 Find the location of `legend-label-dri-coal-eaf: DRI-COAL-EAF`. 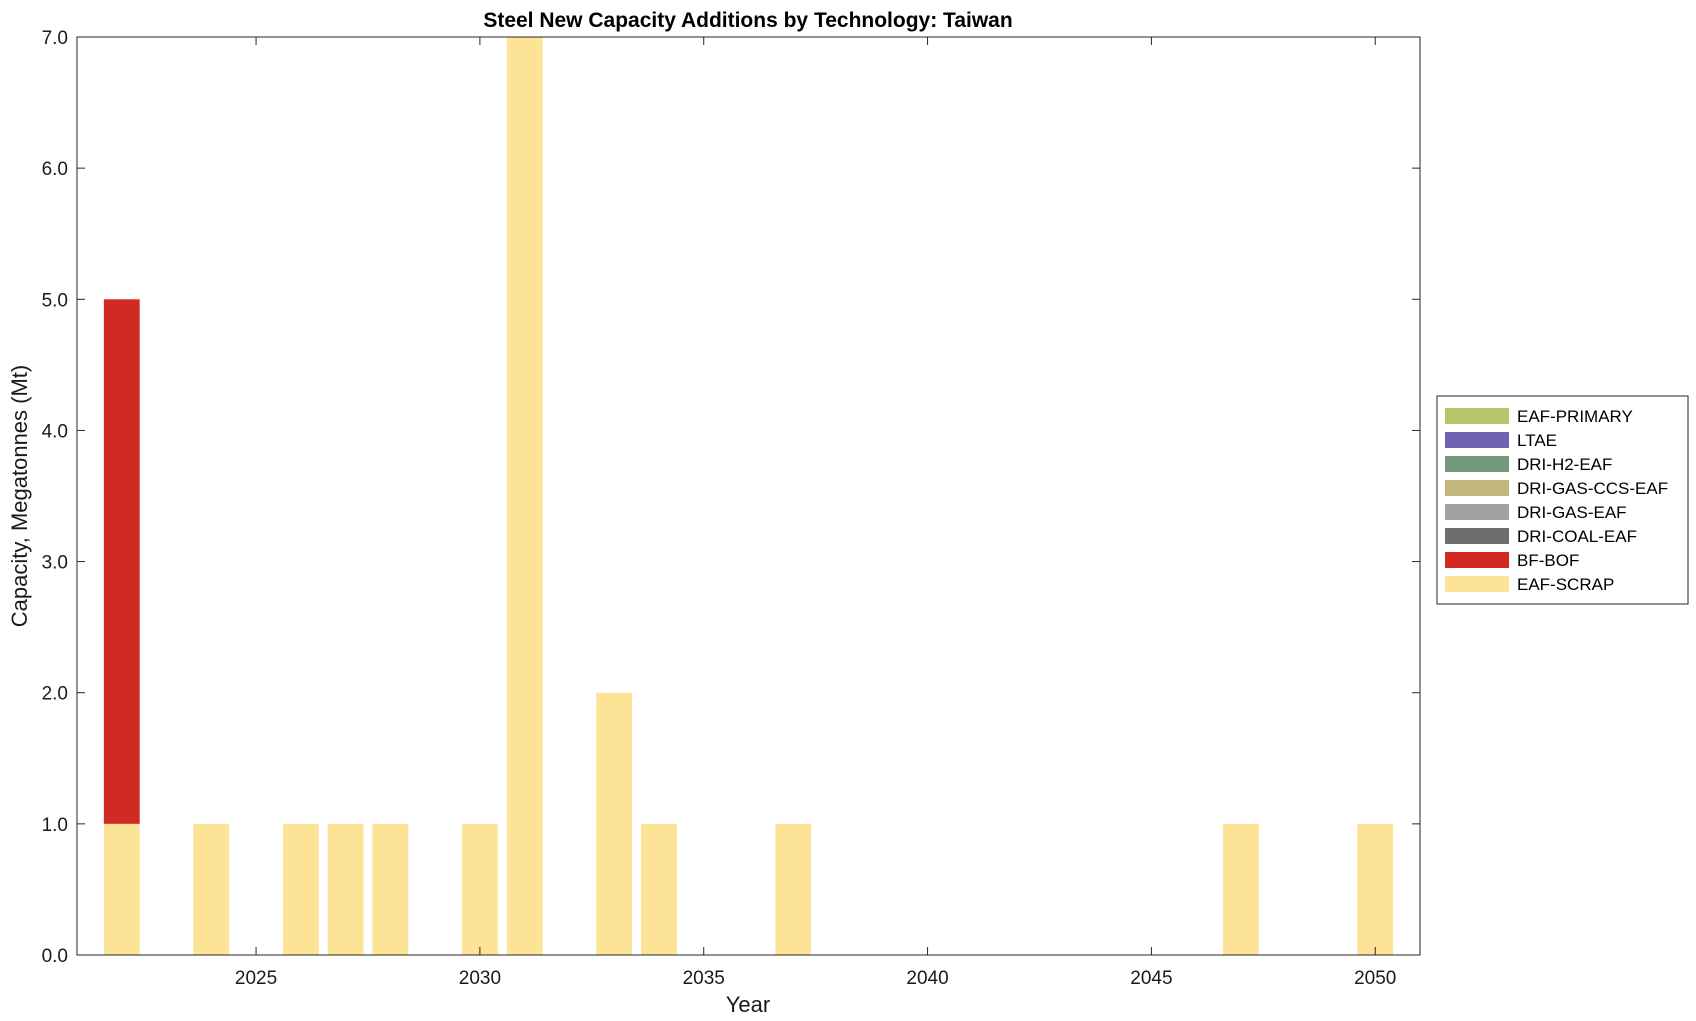

legend-label-dri-coal-eaf: DRI-COAL-EAF is located at coordinates (1577, 536).